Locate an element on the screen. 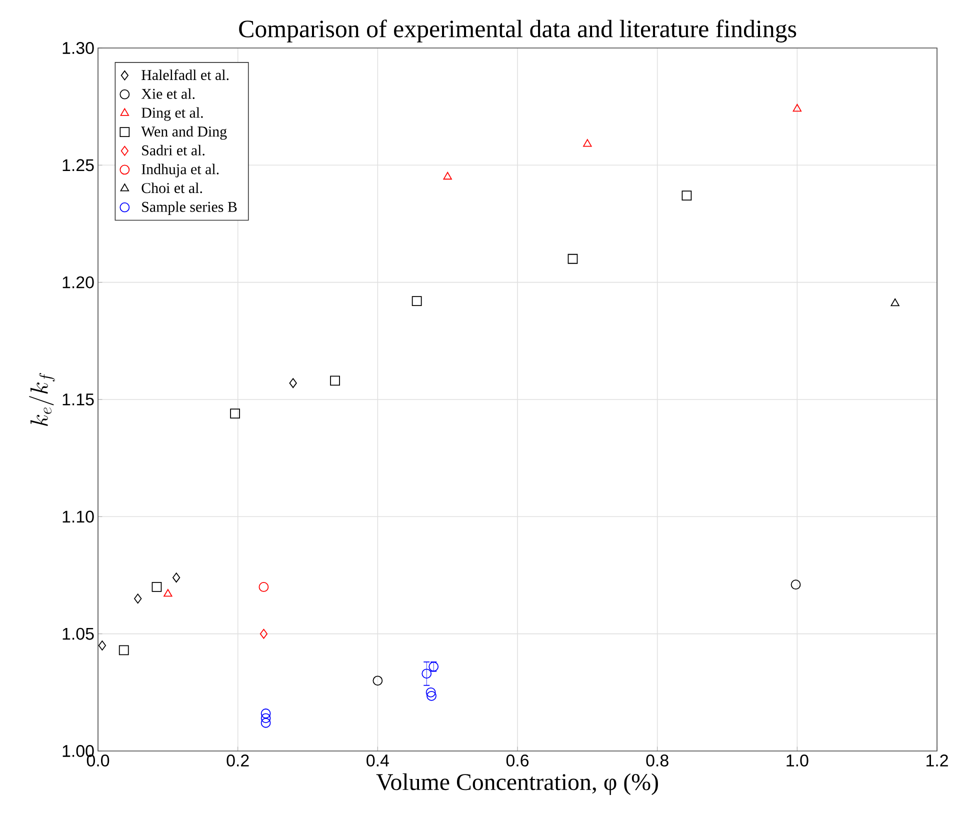 This screenshot has width=954, height=823. x-tick-label: 0.4 is located at coordinates (377, 760).